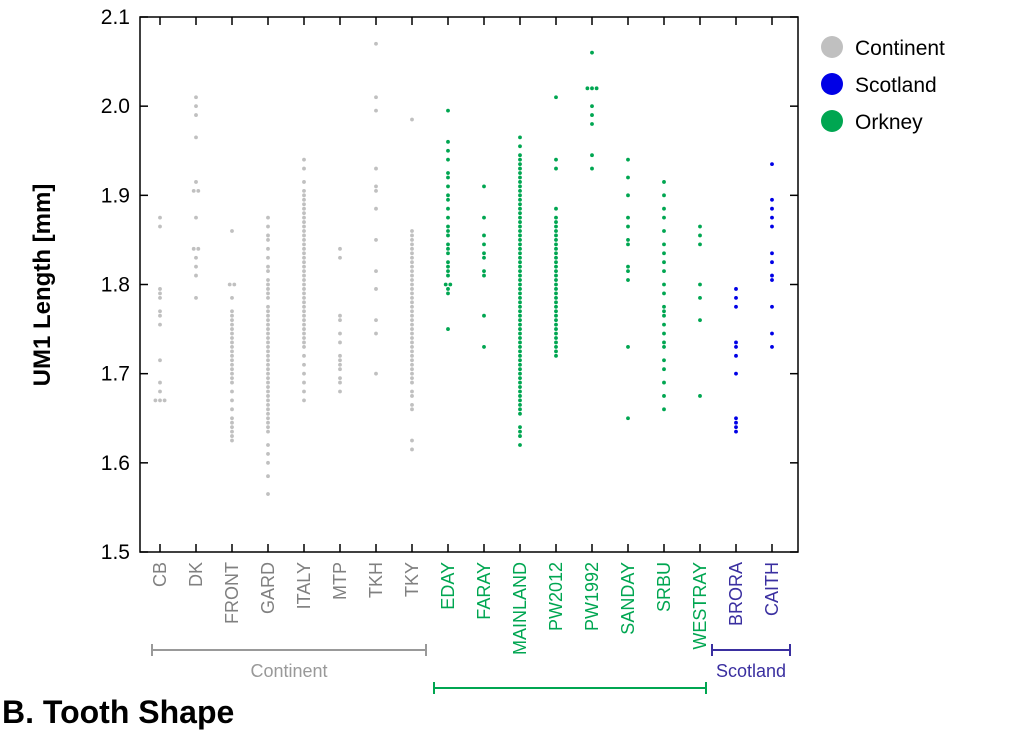  What do you see at coordinates (115, 17) in the screenshot?
I see `y-tick-label: 2.1` at bounding box center [115, 17].